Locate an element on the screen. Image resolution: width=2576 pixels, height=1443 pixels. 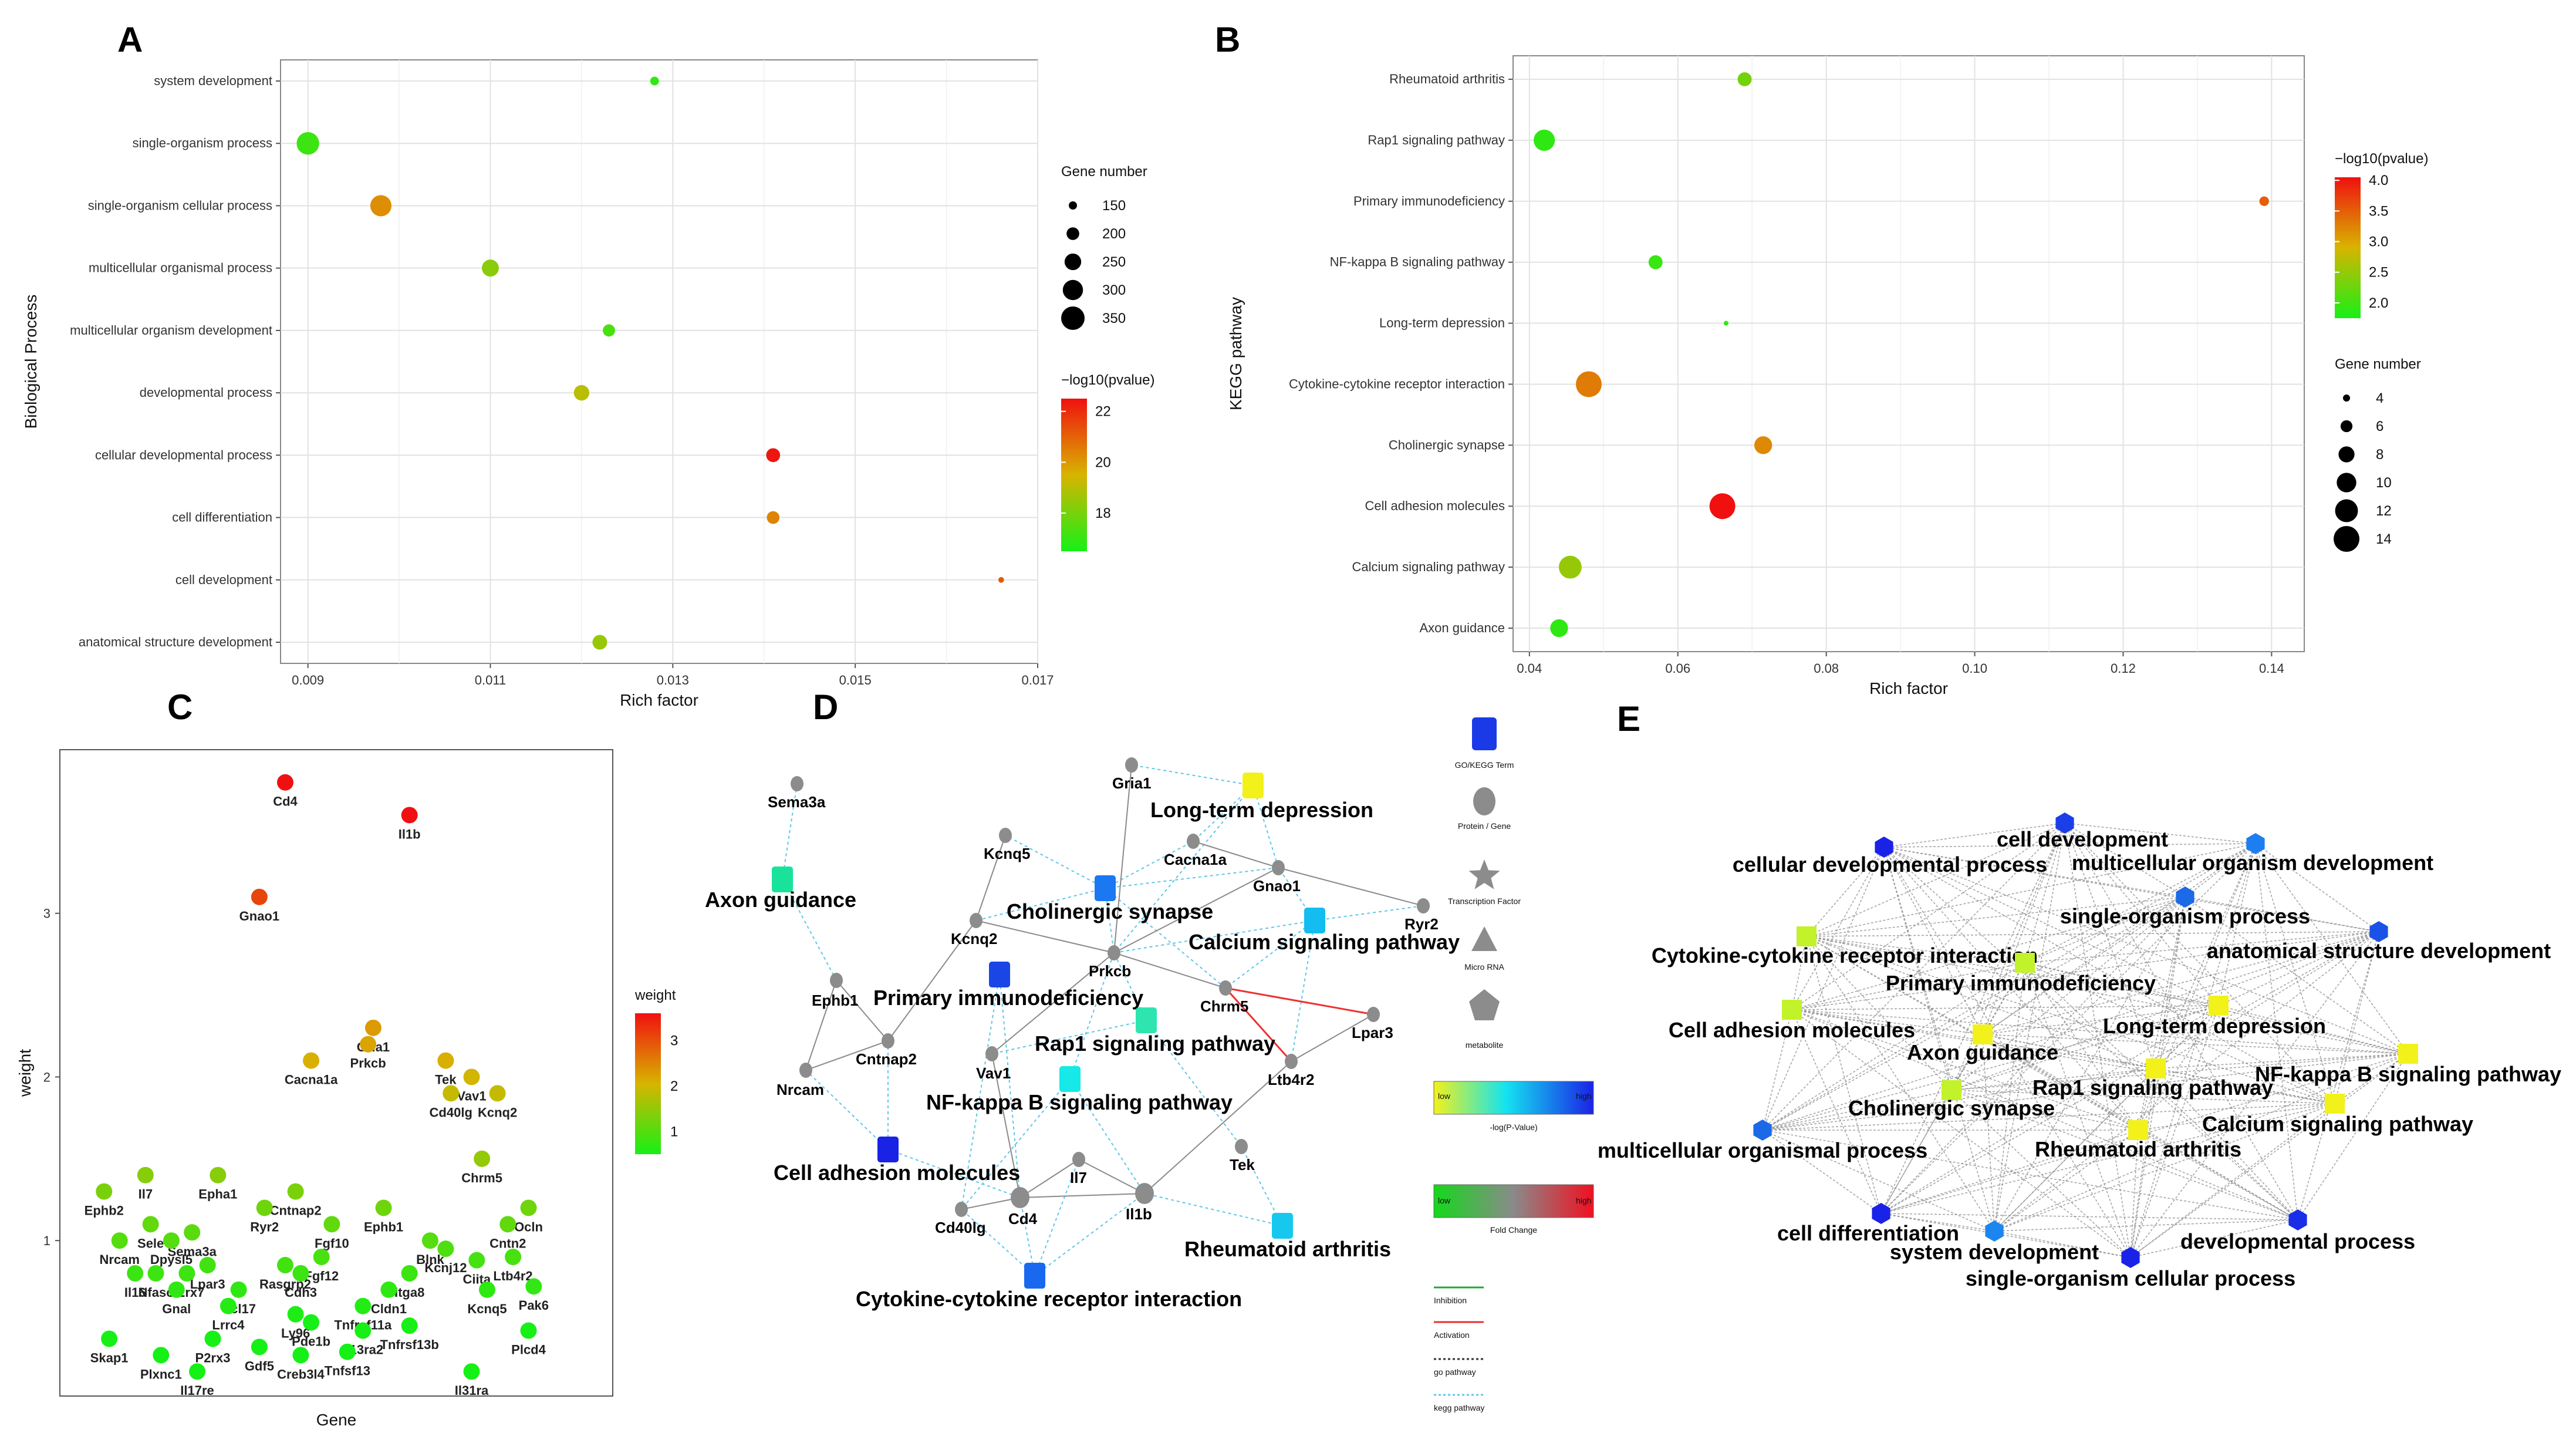
y-tick-label: Cell adhesion molecules is located at coordinates (1435, 506).